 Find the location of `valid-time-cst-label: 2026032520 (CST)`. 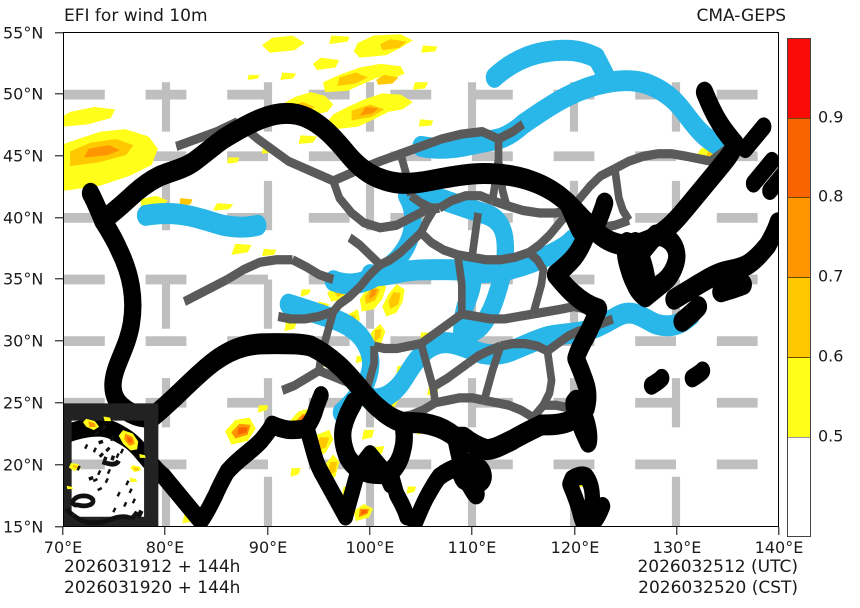

valid-time-cst-label: 2026032520 (CST) is located at coordinates (718, 588).